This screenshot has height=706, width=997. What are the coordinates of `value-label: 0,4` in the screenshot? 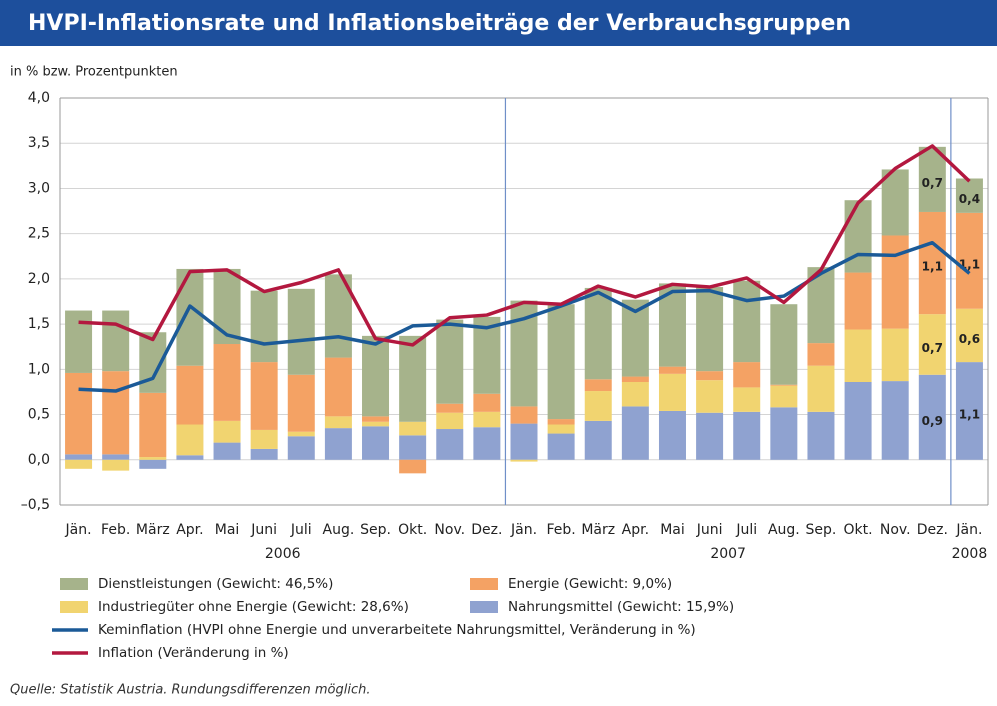 It's located at (969, 199).